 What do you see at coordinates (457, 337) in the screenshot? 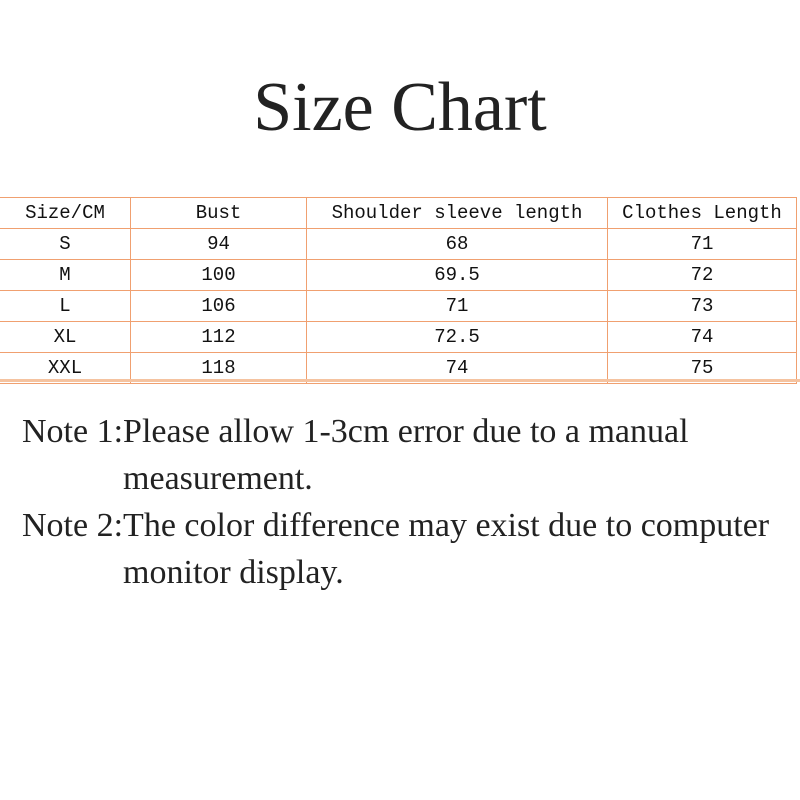
I see `table-cell: 72.5` at bounding box center [457, 337].